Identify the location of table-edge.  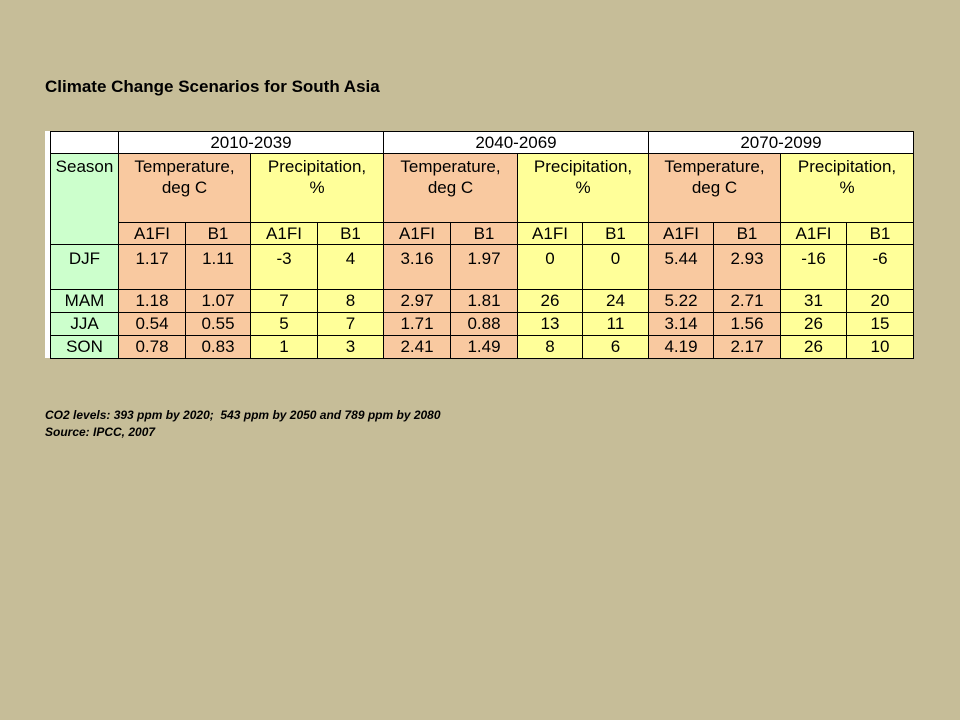
(47, 244).